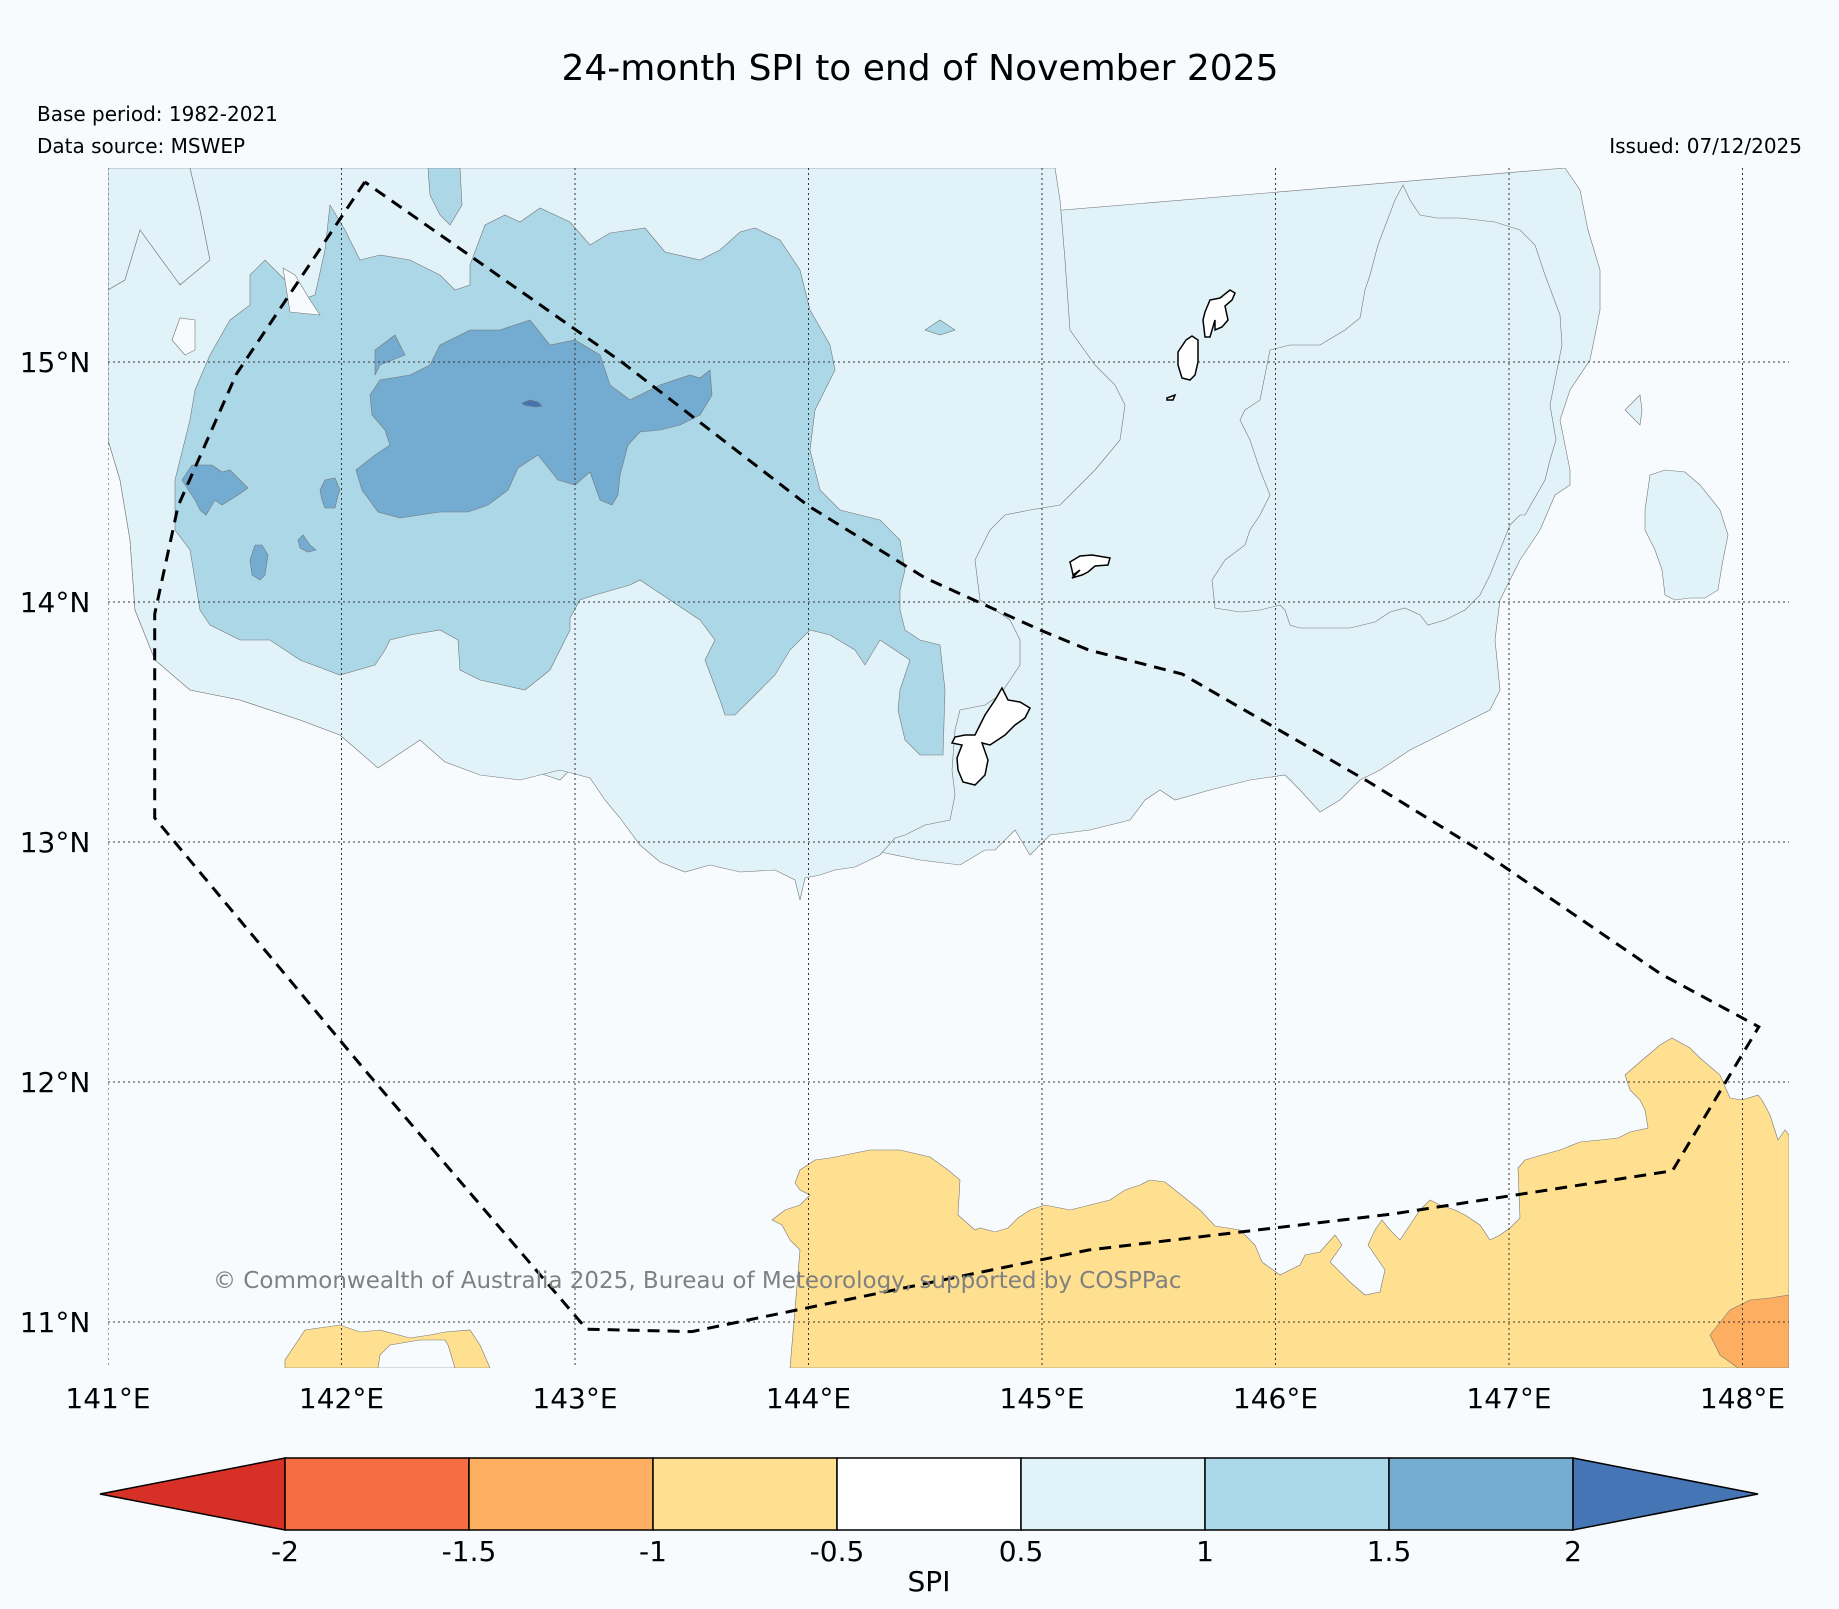 Image resolution: width=1839 pixels, height=1609 pixels. Describe the element at coordinates (1188, 358) in the screenshot. I see `island-tinian` at that location.